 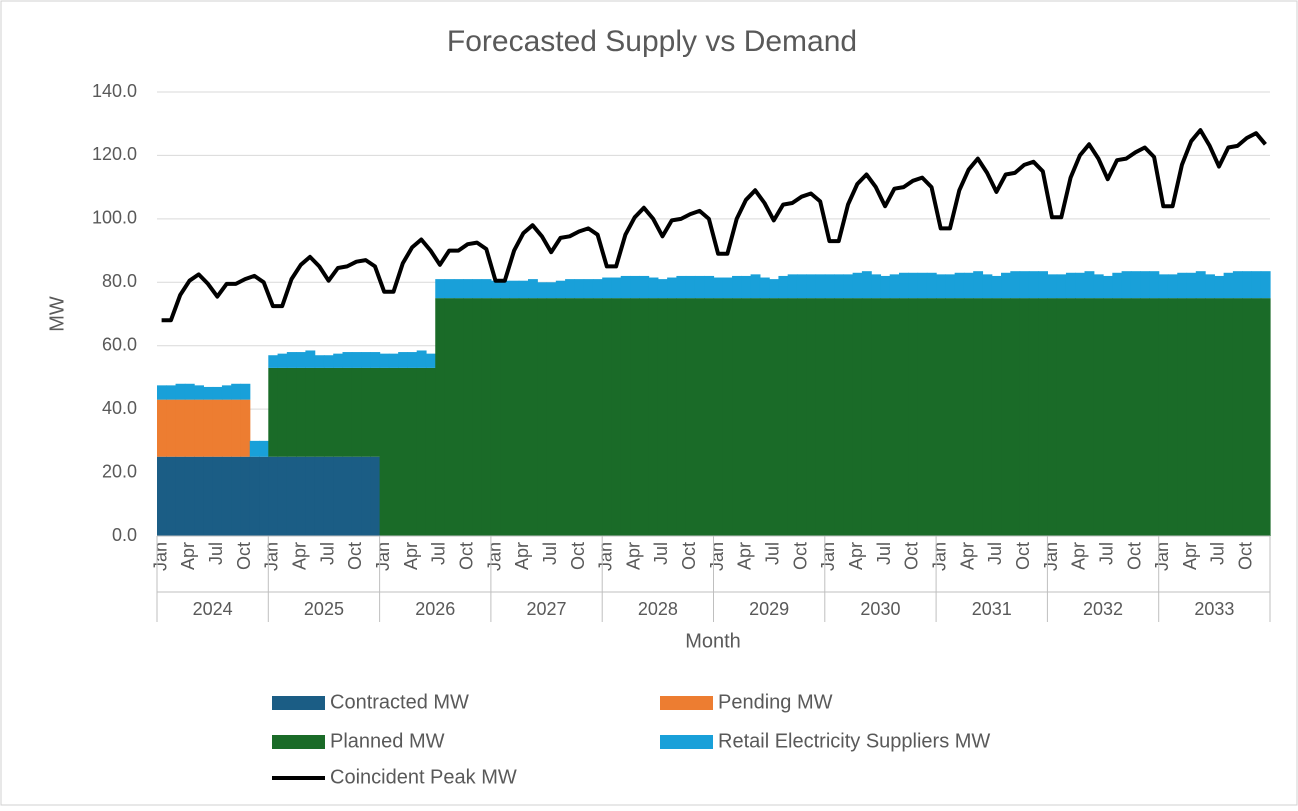 I want to click on chart-title: Forecasted Supply vs Demand, so click(x=652, y=41).